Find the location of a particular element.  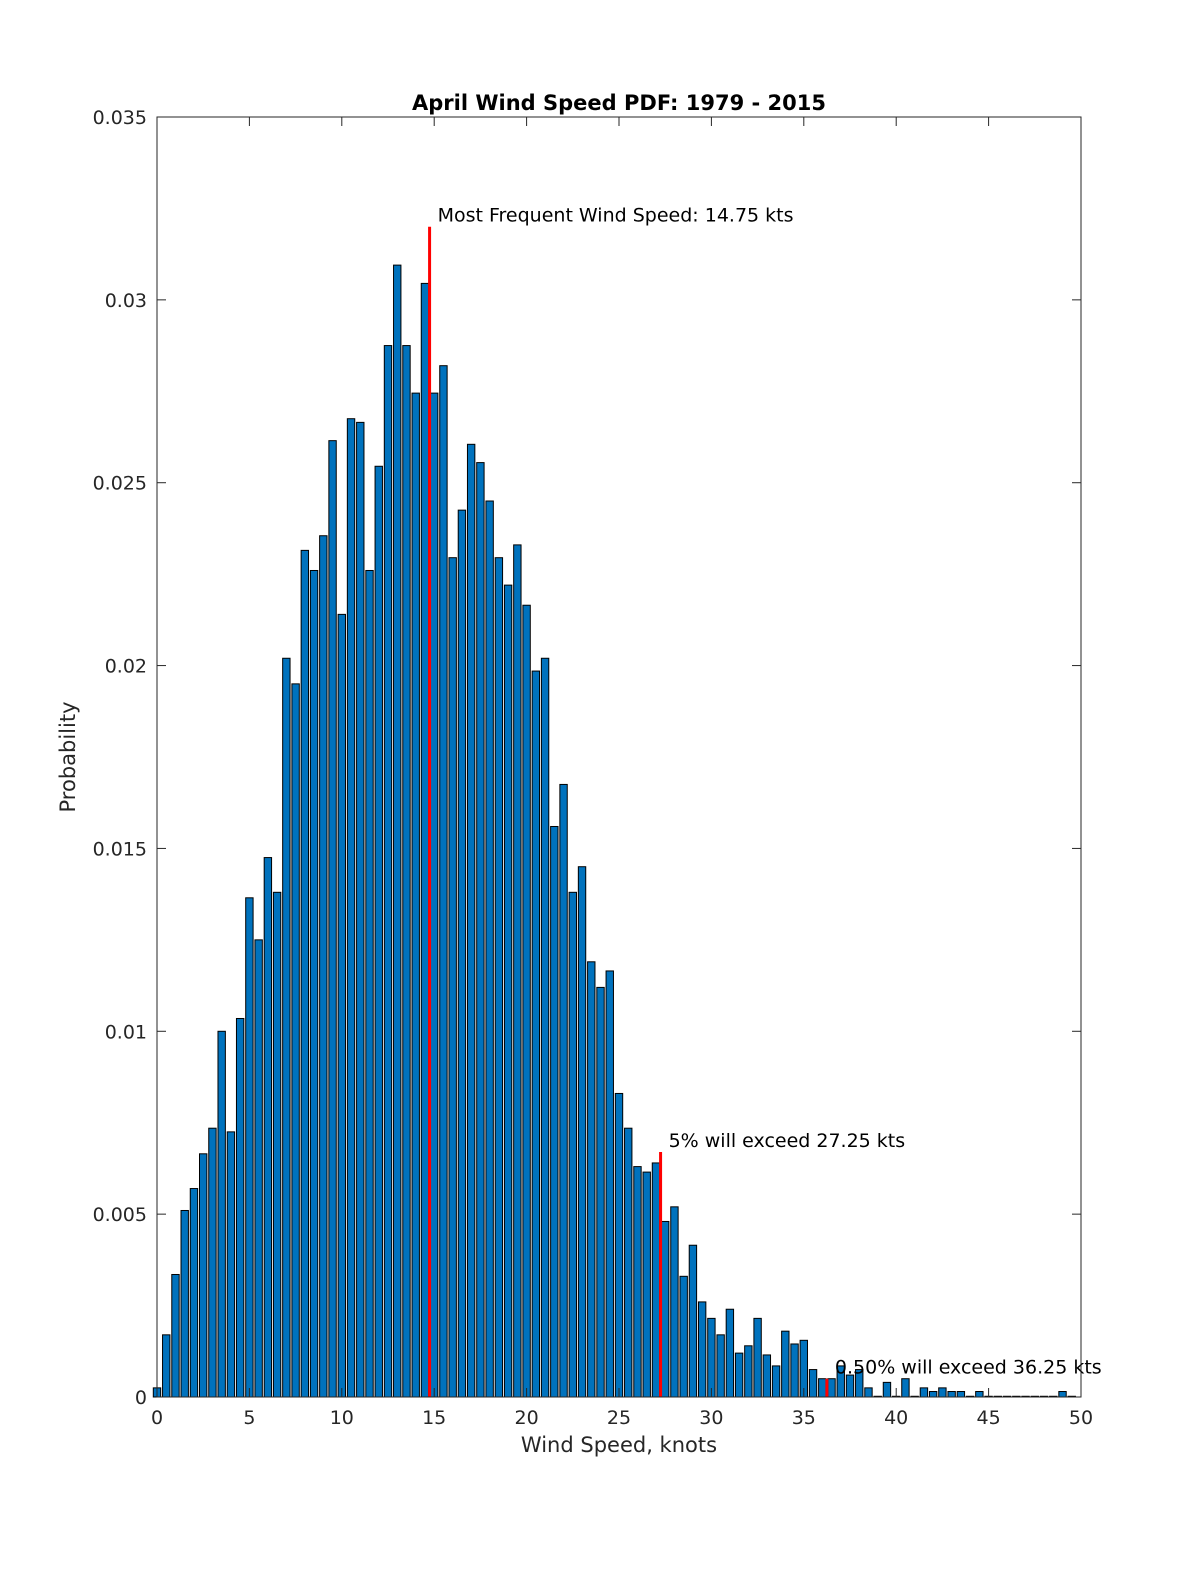

x-tick-label: 15 is located at coordinates (434, 1418).